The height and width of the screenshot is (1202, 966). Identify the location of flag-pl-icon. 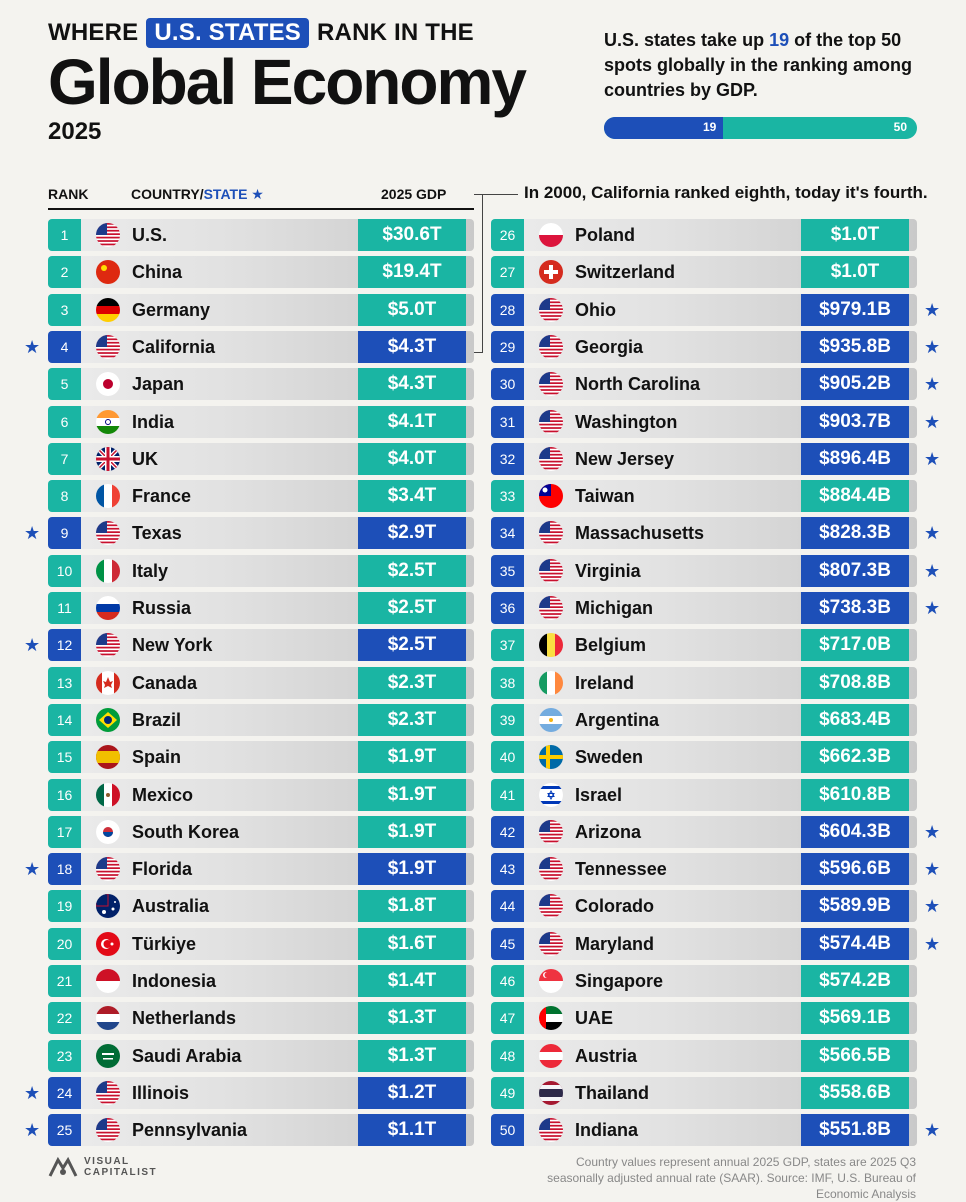
(551, 235).